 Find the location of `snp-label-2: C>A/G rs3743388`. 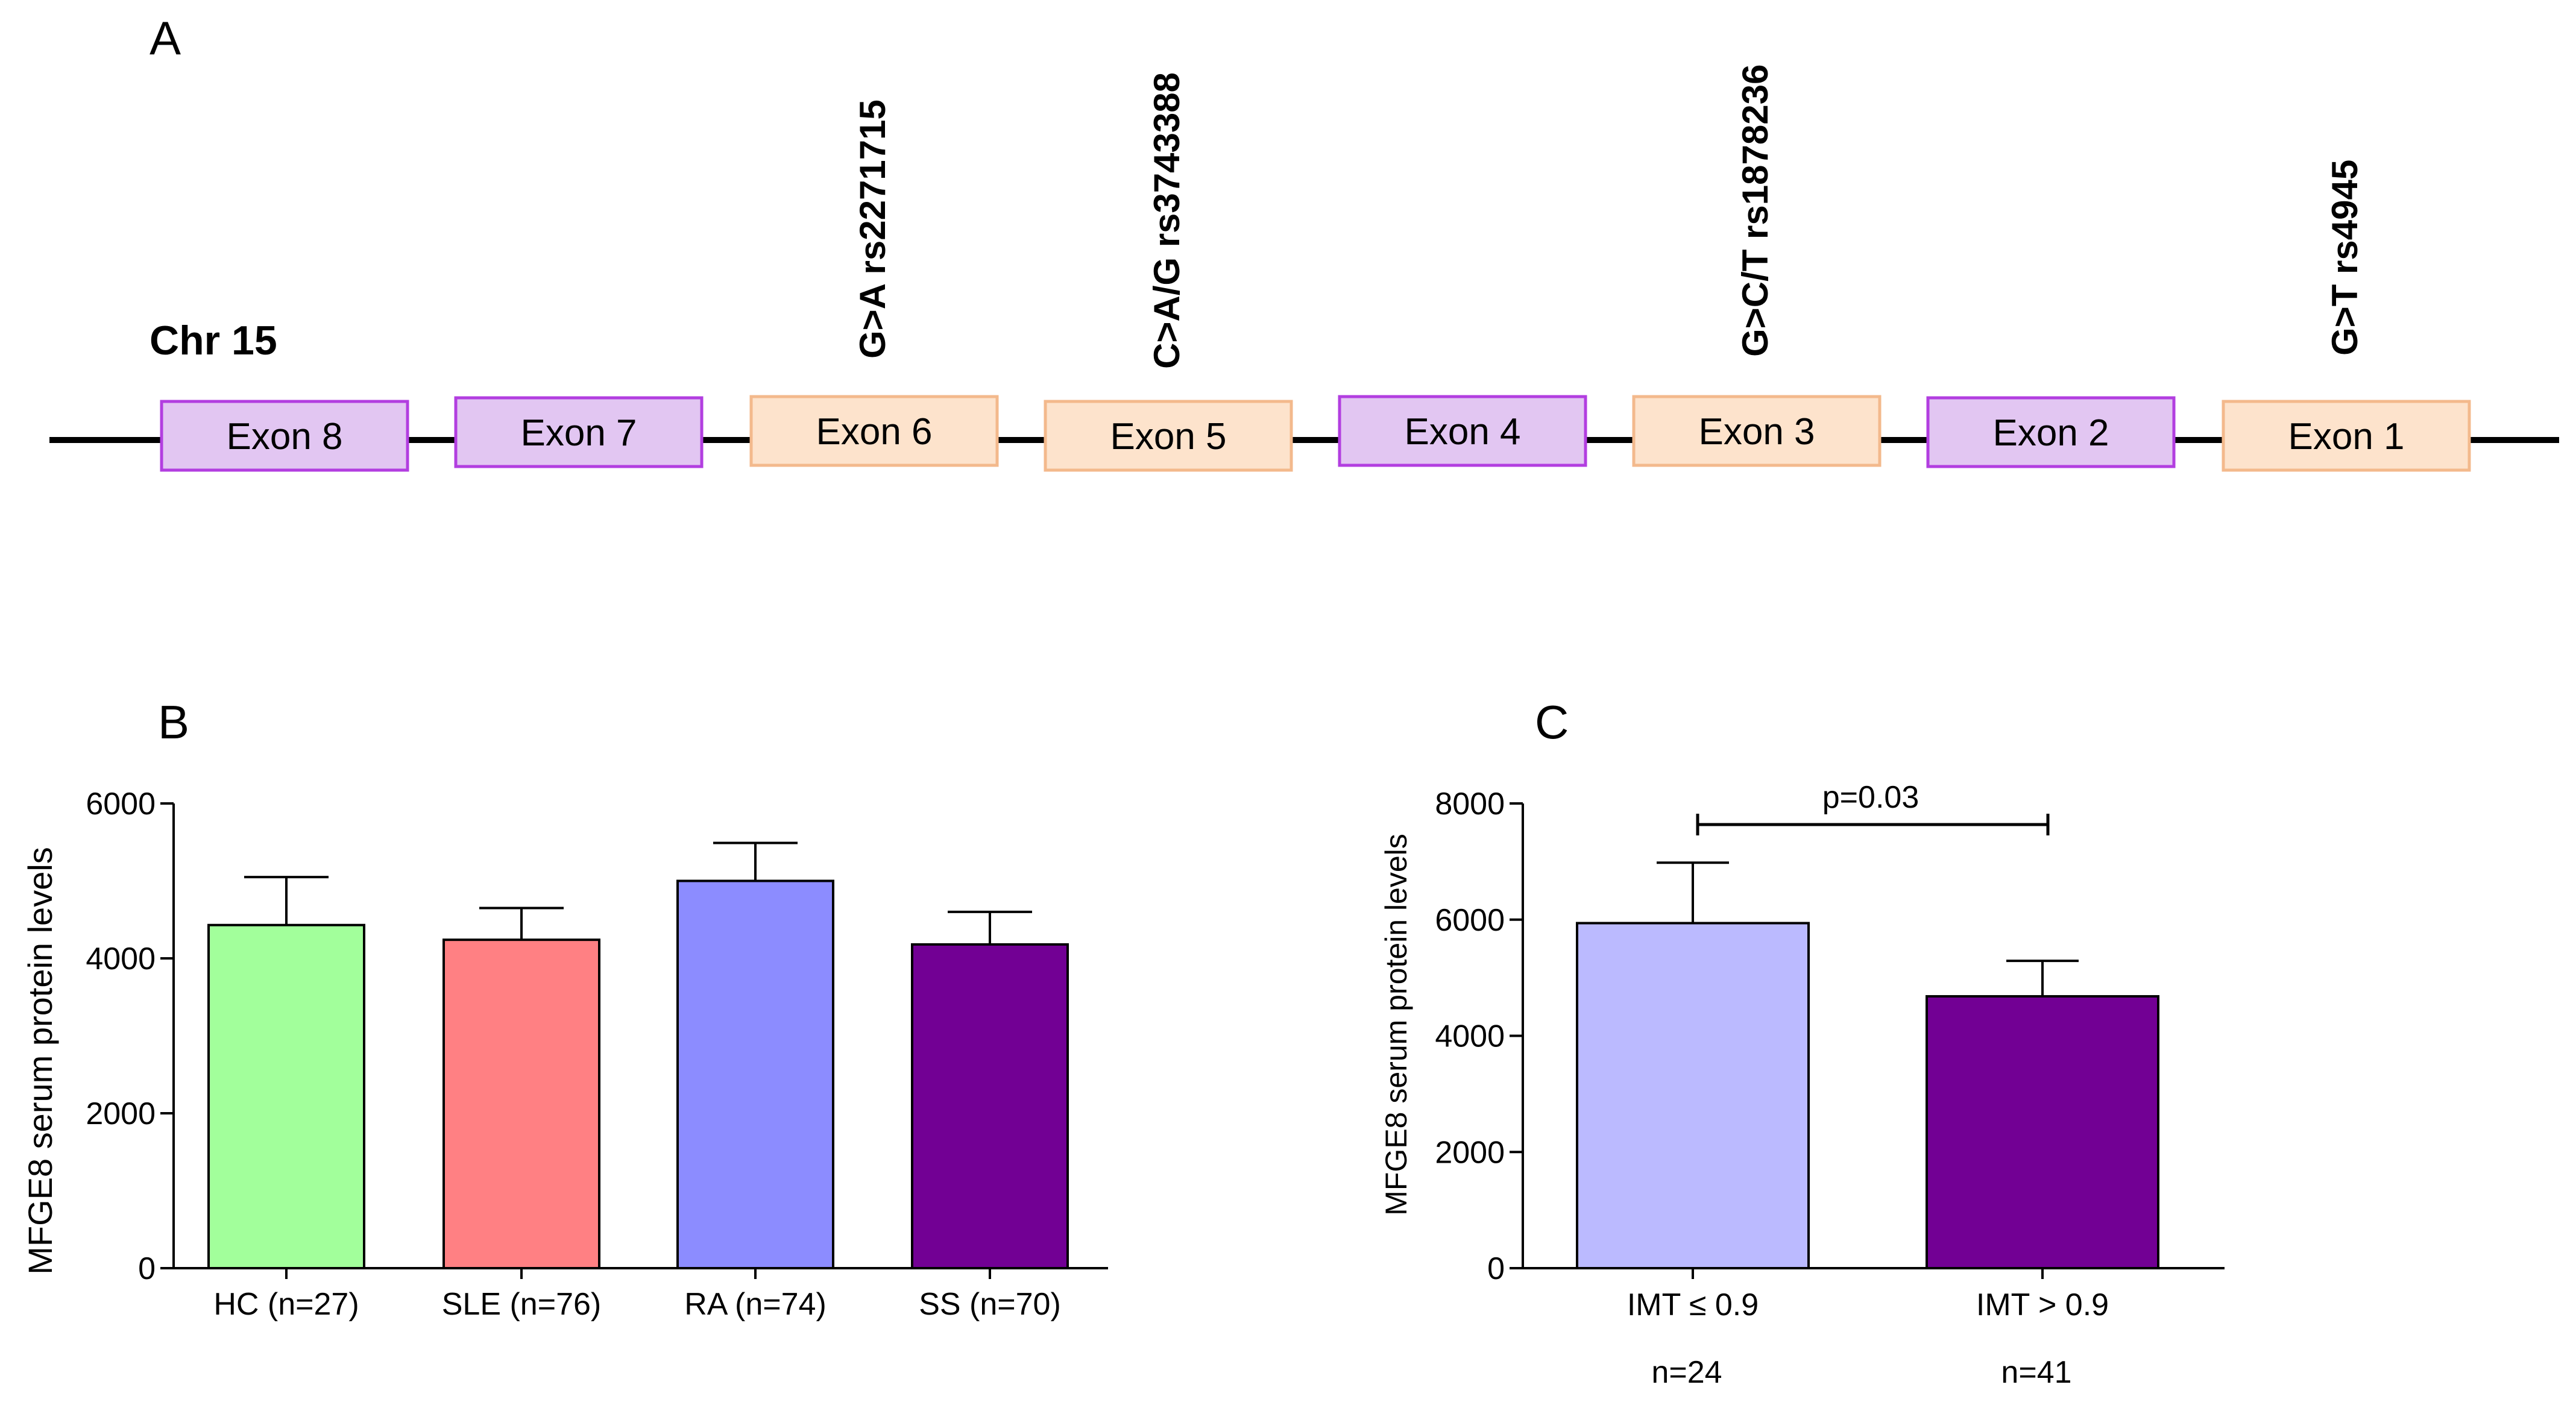

snp-label-2: C>A/G rs3743388 is located at coordinates (1167, 220).